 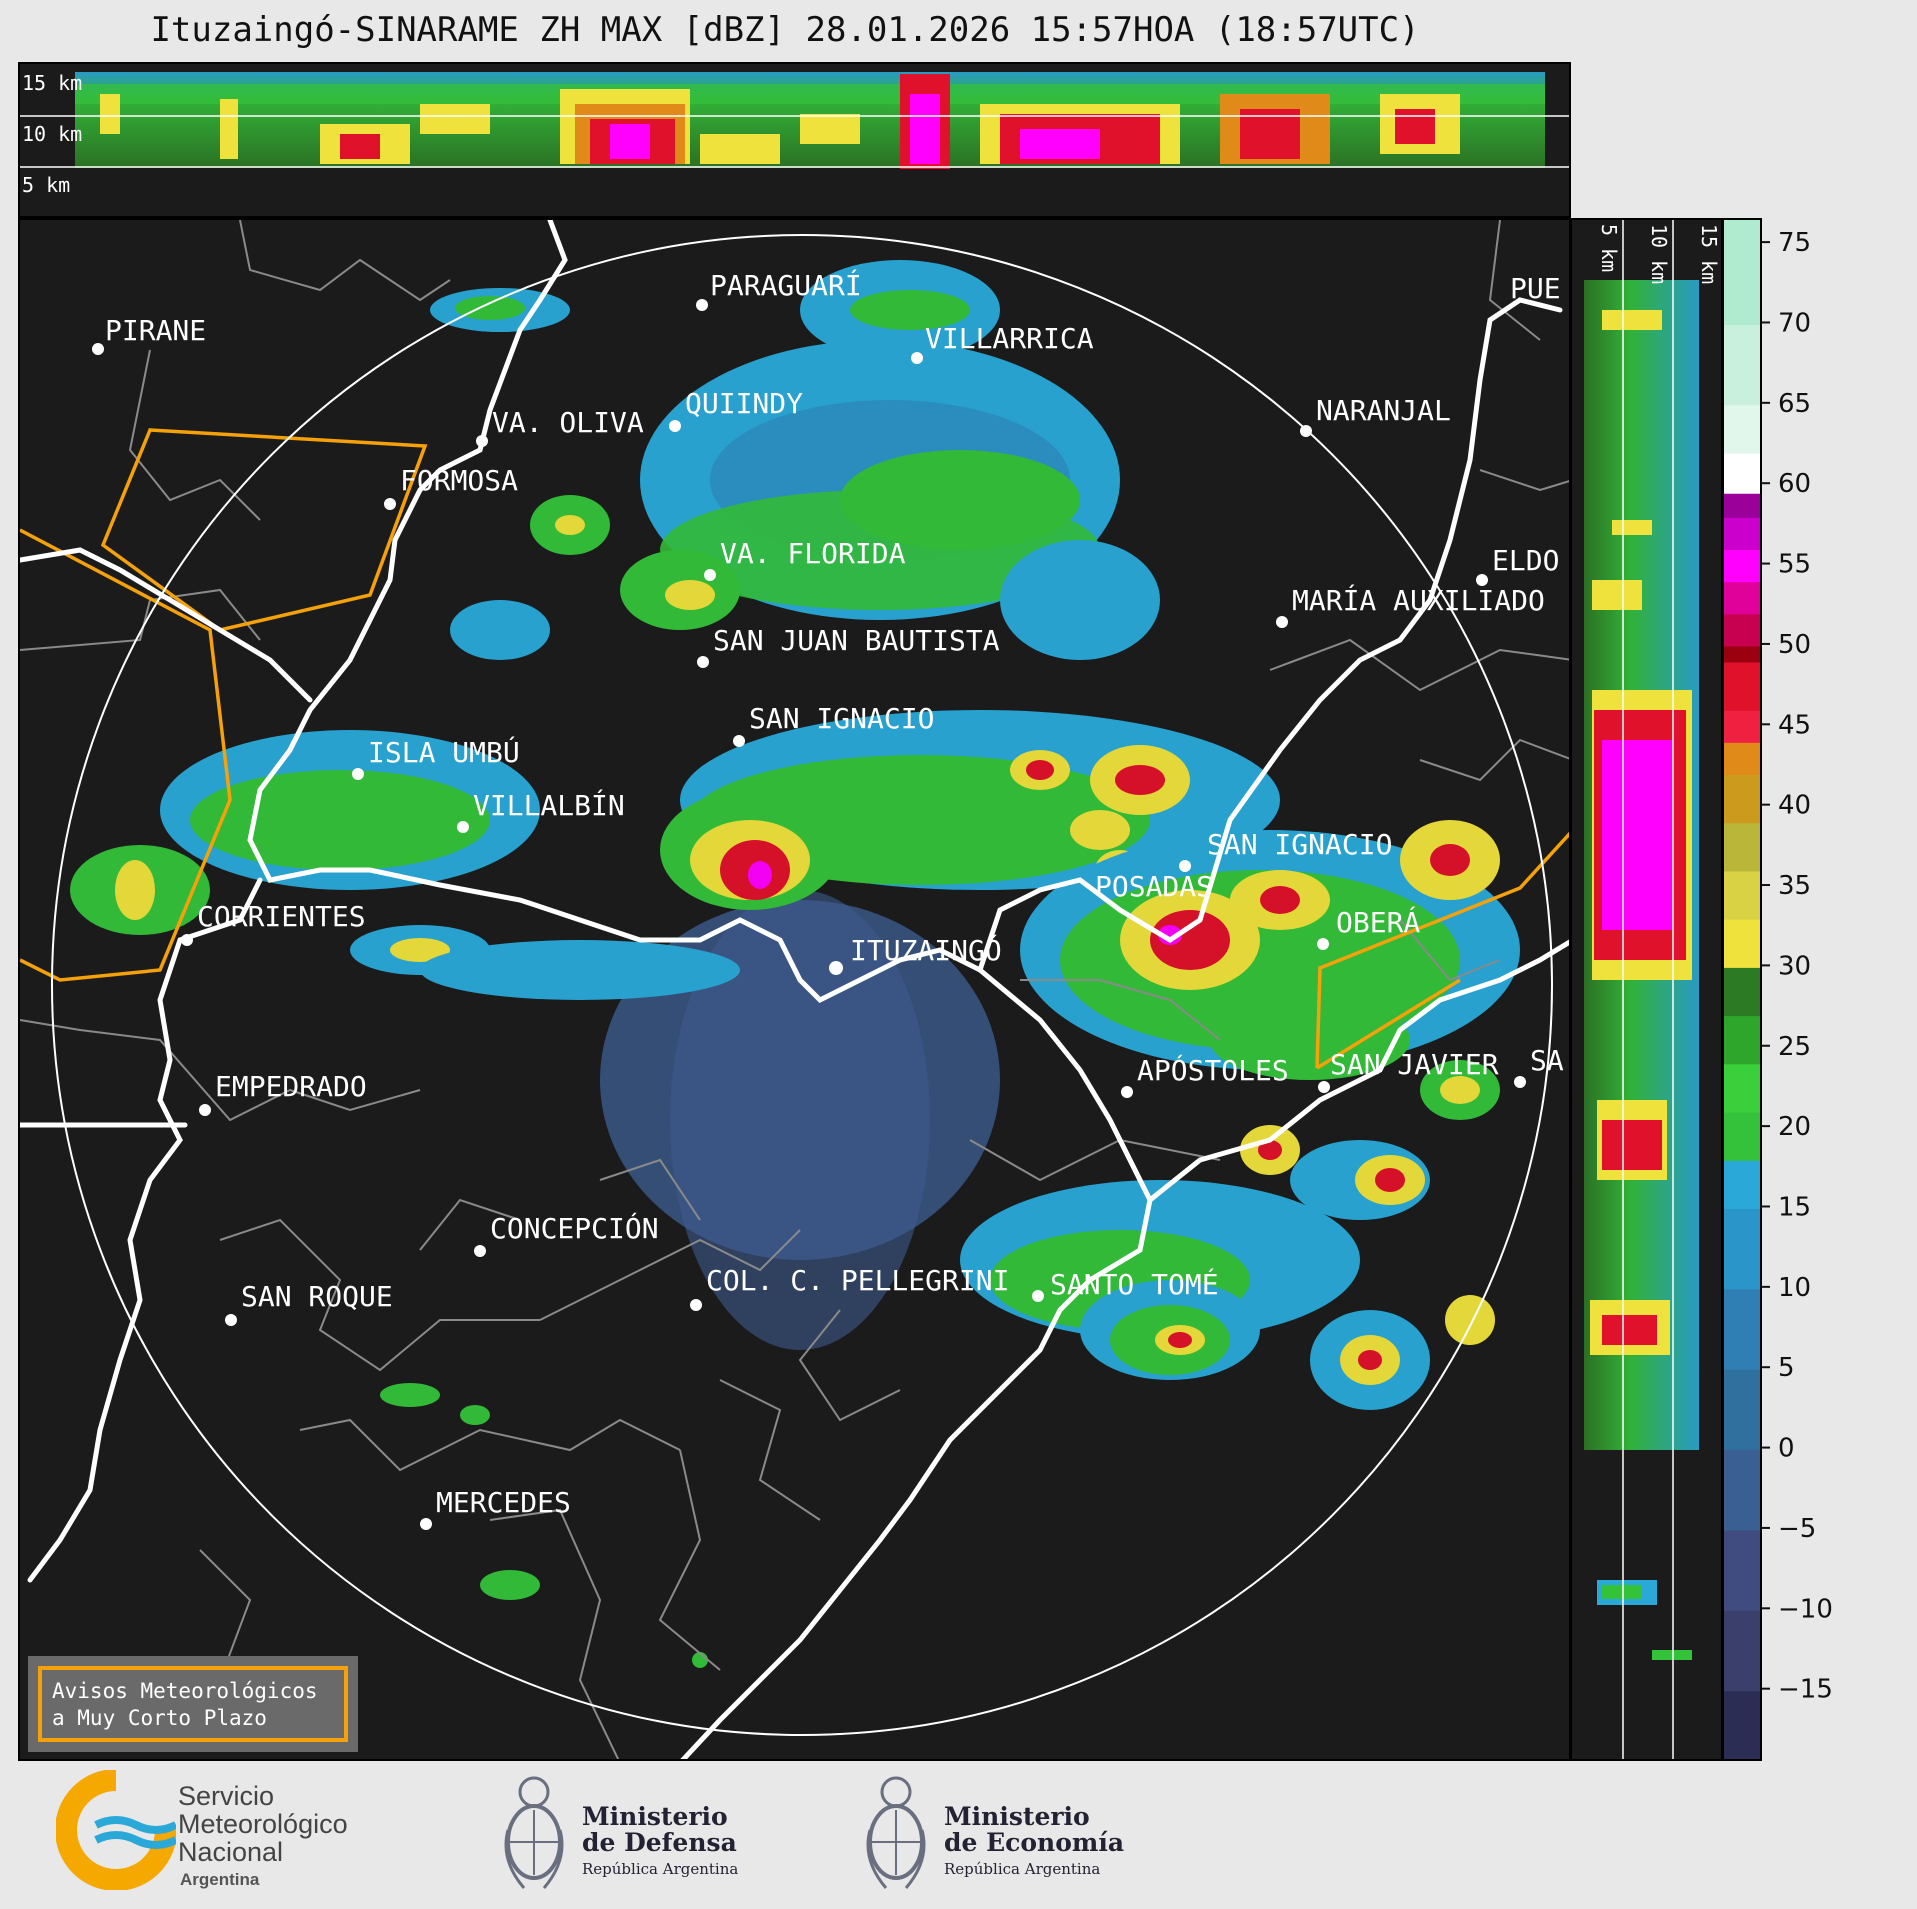 I want to click on colorbar-tick-label: 30, so click(x=1794, y=966).